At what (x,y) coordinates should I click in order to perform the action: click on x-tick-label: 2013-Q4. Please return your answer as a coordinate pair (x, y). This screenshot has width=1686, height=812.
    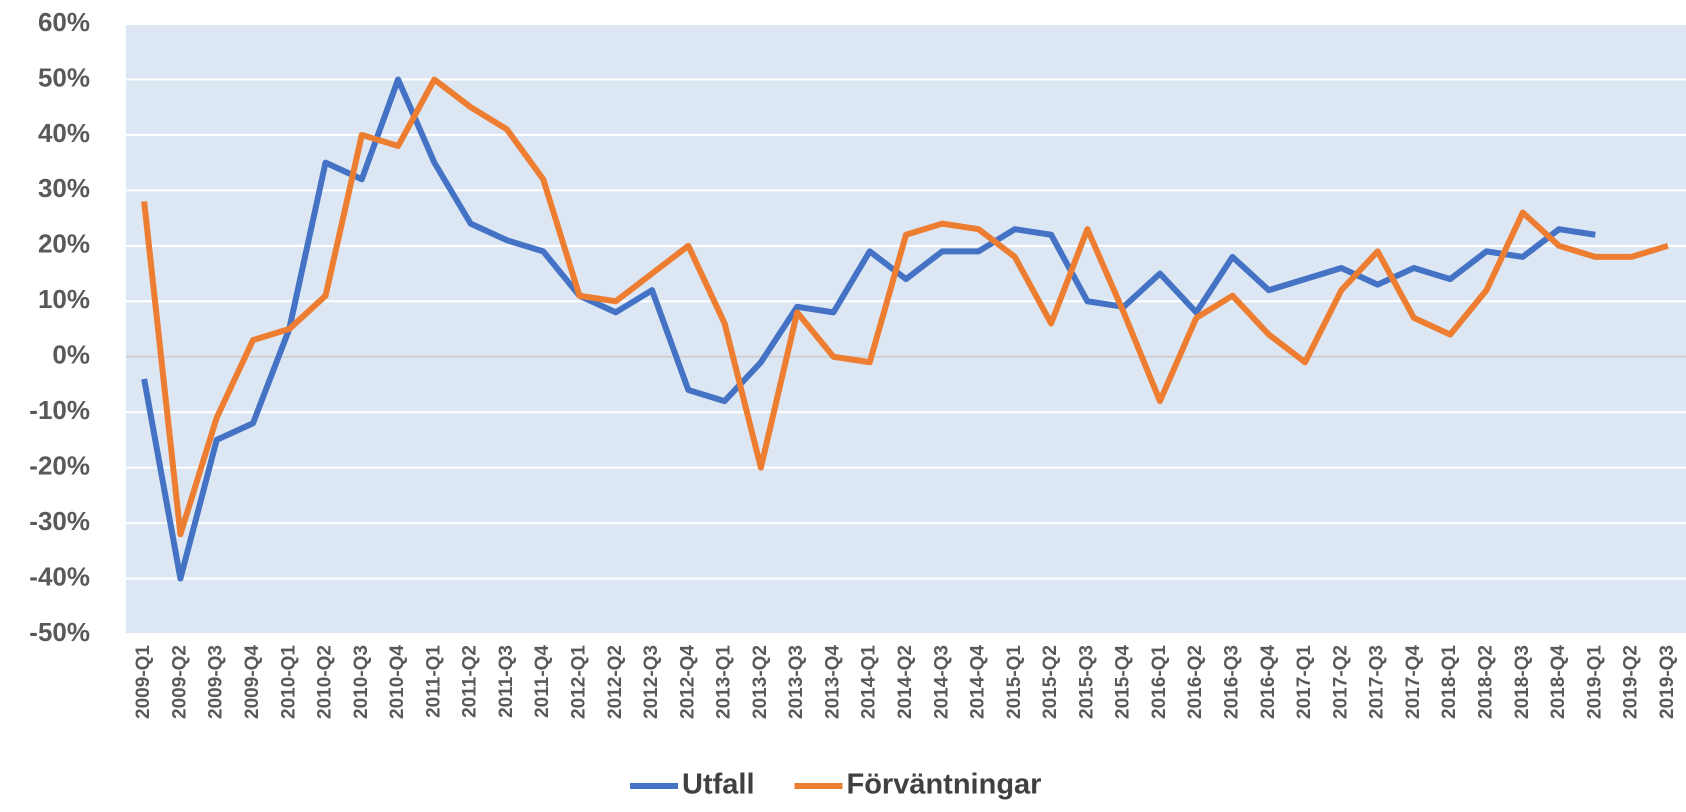
    Looking at the image, I should click on (832, 682).